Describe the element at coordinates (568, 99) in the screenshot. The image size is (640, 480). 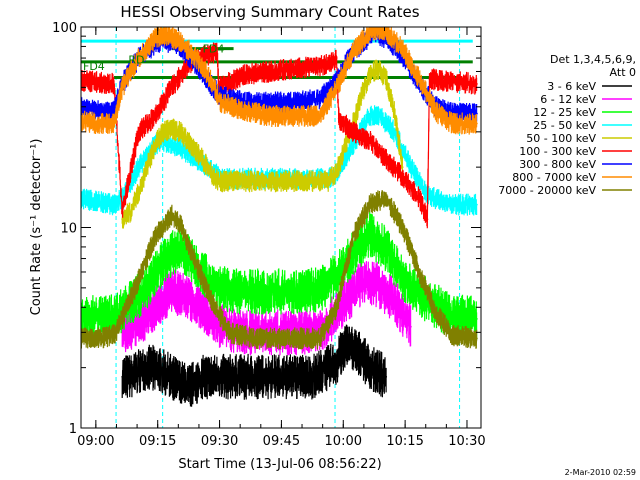
I see `legend-entry-label: 6 - 12 keV` at that location.